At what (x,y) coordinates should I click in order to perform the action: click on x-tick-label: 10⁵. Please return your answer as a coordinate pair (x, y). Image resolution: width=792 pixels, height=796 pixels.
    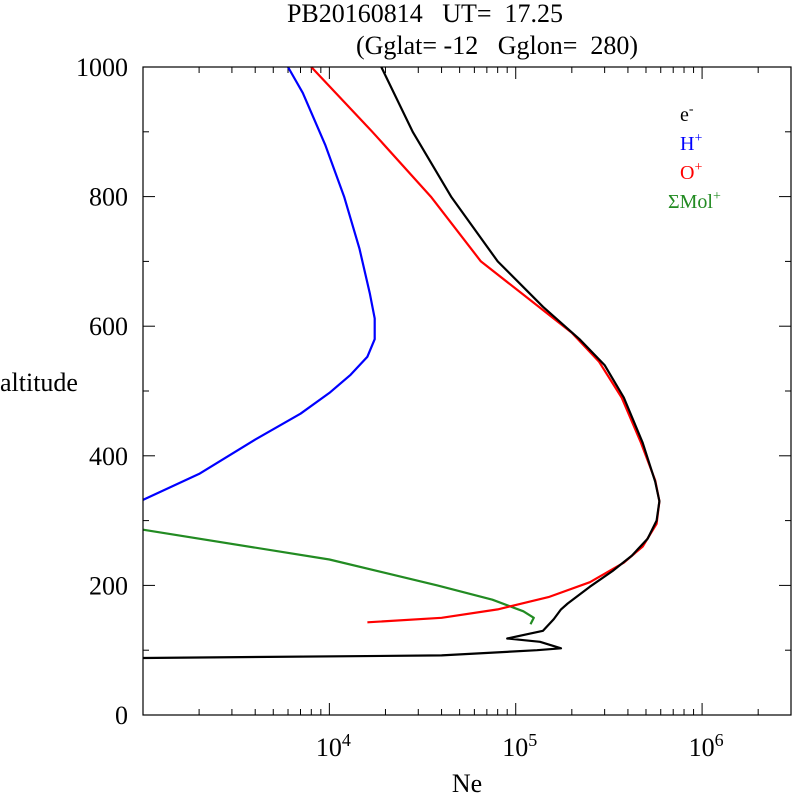
    Looking at the image, I should click on (519, 746).